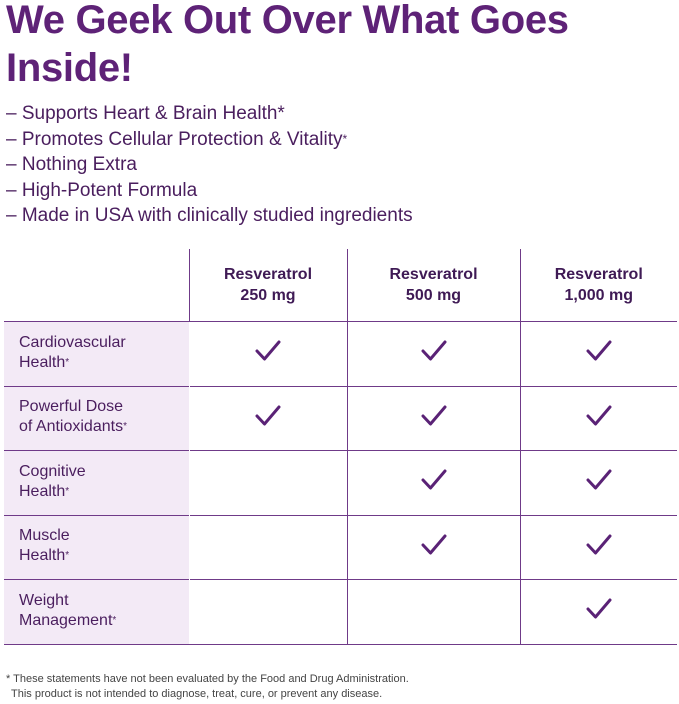 Image resolution: width=679 pixels, height=704 pixels. What do you see at coordinates (267, 285) in the screenshot?
I see `column-header: Resveratrol 250 mg` at bounding box center [267, 285].